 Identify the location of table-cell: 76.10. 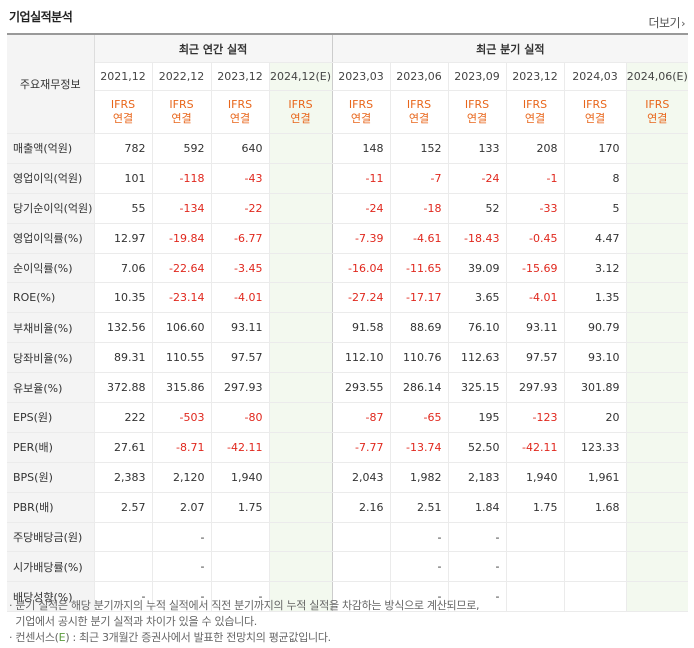
(477, 328).